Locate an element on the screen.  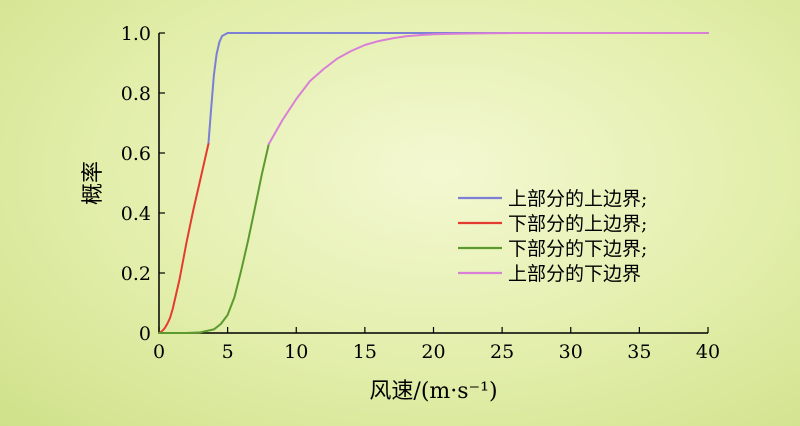
x-tick-label: 5 is located at coordinates (228, 352).